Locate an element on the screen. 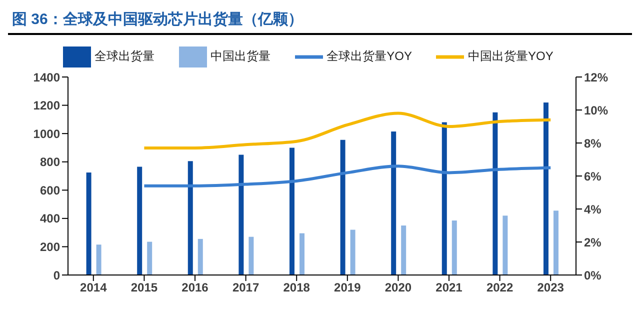 The image size is (640, 321). x-tick-label: 2018 is located at coordinates (296, 287).